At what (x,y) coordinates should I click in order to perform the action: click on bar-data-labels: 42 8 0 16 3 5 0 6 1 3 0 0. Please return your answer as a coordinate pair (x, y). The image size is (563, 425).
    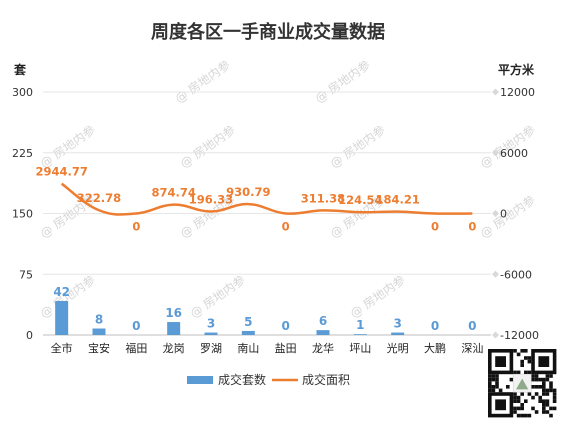
    Looking at the image, I should click on (264, 309).